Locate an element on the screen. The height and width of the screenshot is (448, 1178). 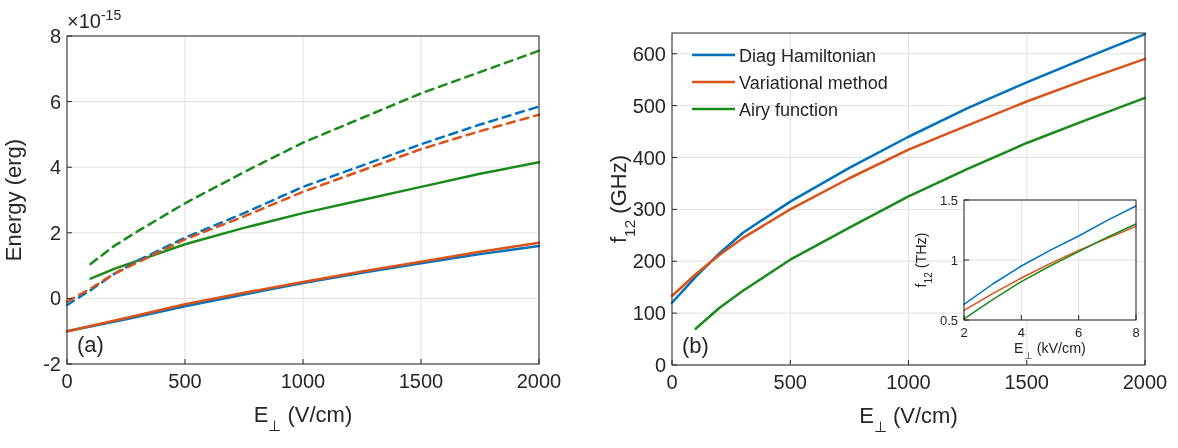
y-tick-label: 6 is located at coordinates (55, 101).